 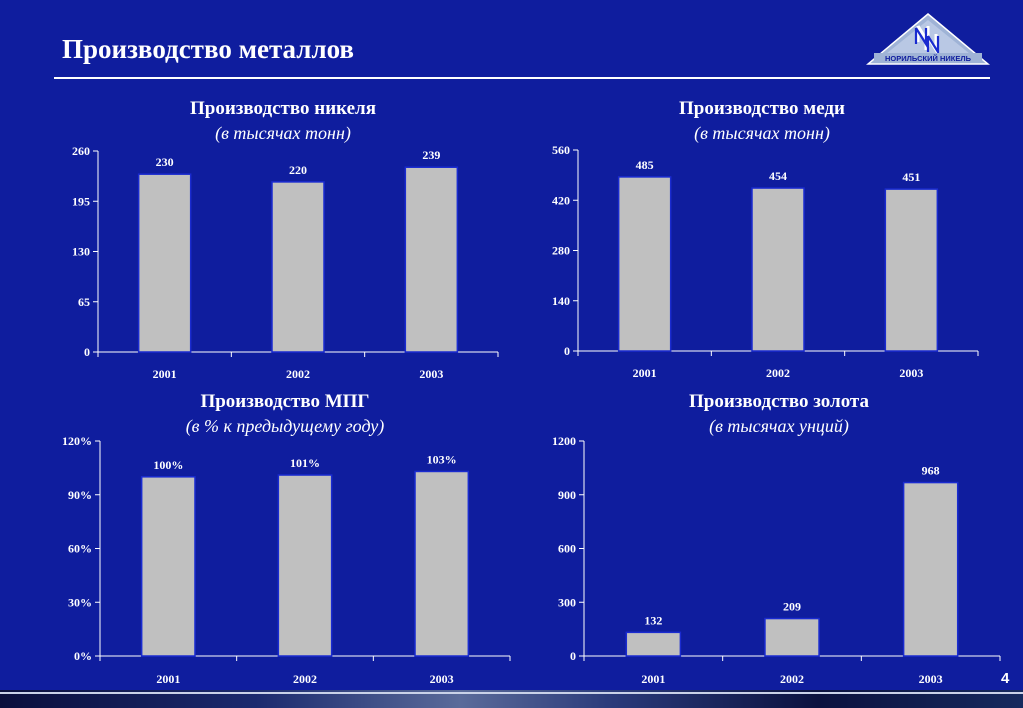 I want to click on bar-value-label: 485, so click(x=645, y=165).